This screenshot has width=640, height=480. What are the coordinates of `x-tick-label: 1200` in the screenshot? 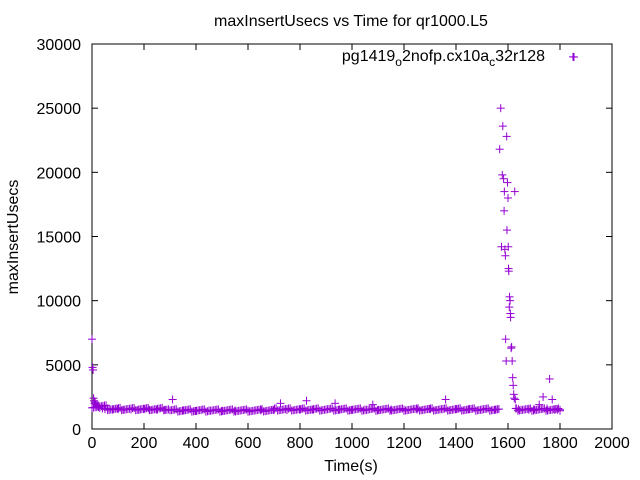 It's located at (404, 443).